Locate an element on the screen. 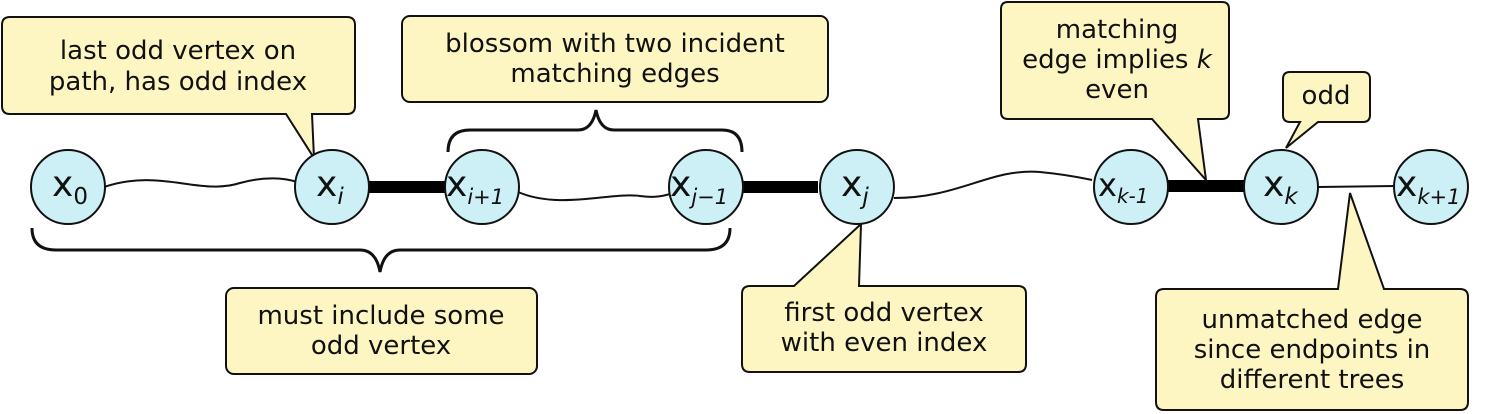 The height and width of the screenshot is (414, 1485). unmatched-edge-xk-xk1 is located at coordinates (1356, 186).